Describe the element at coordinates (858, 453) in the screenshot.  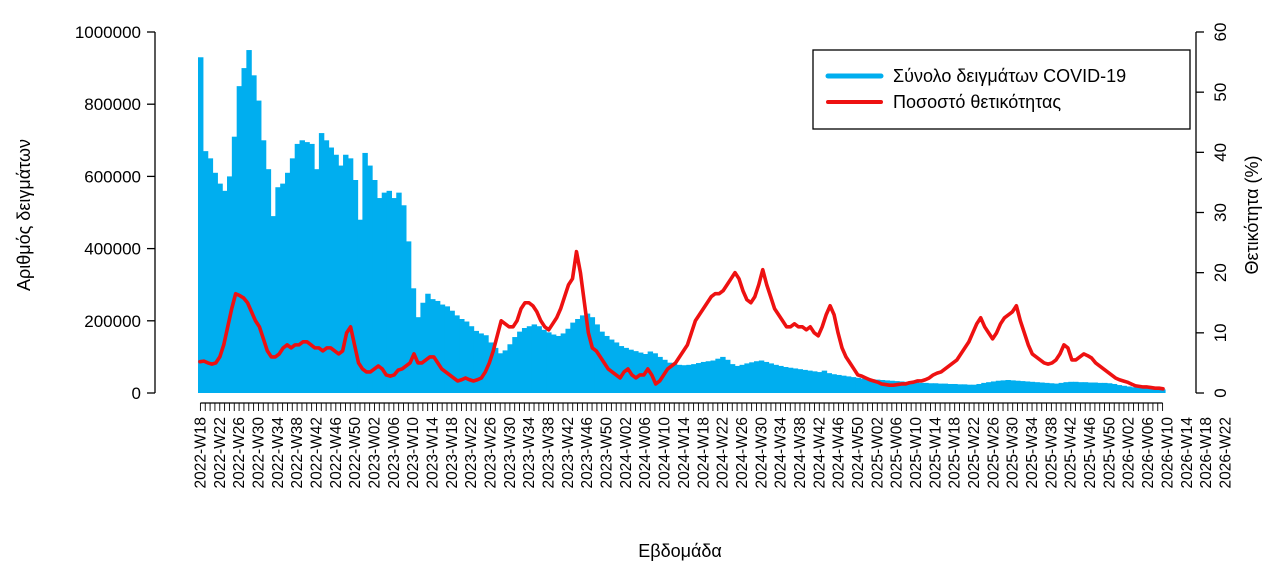
I see `x-tick-label: 2024-W50` at that location.